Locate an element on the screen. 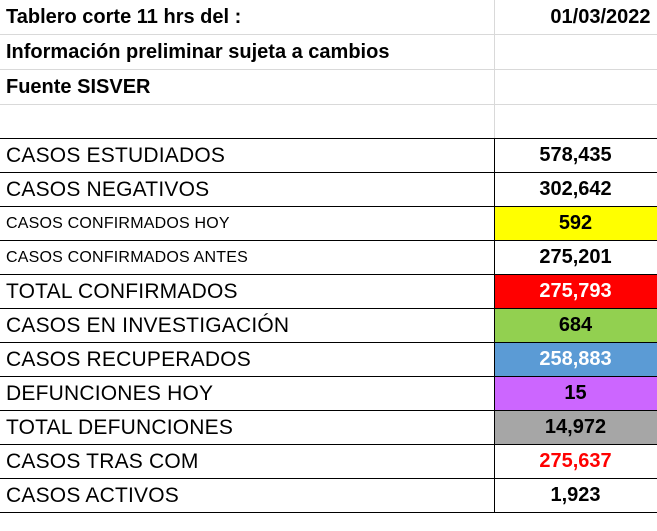  table-row: CASOS NEGATIVOS 302,642 is located at coordinates (328, 189).